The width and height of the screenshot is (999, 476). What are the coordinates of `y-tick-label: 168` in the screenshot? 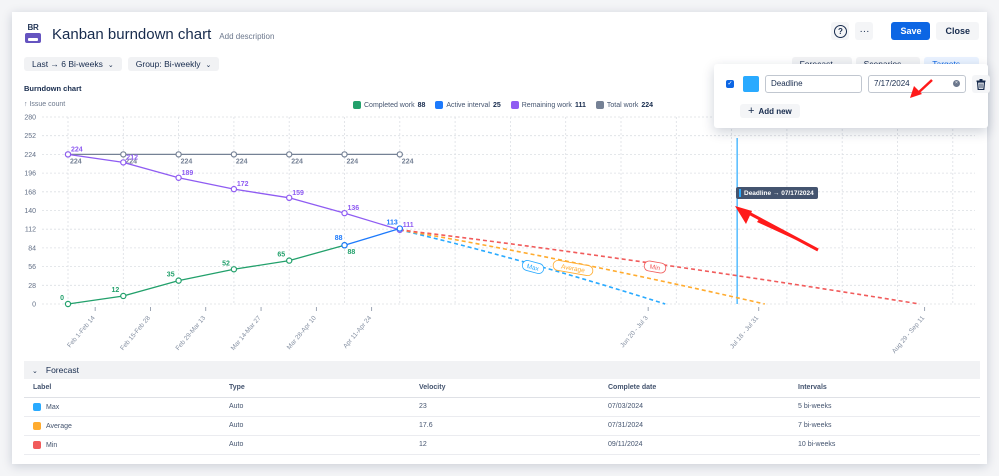 It's located at (30, 192).